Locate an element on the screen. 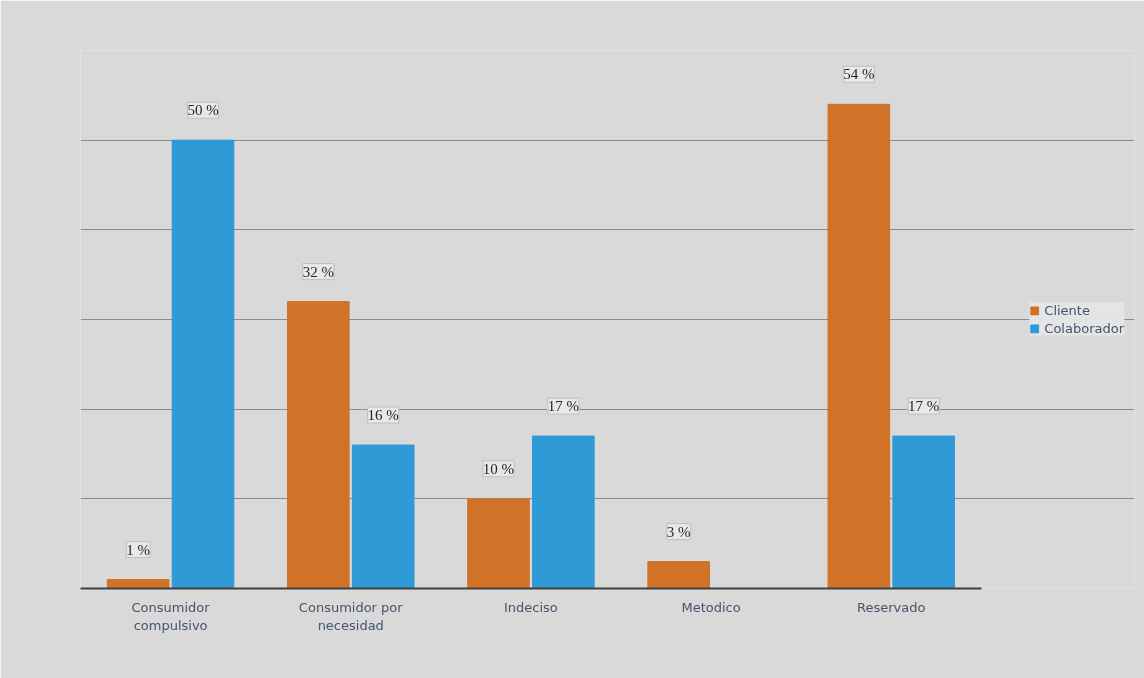 The image size is (1144, 678). data-label: 32 % is located at coordinates (318, 271).